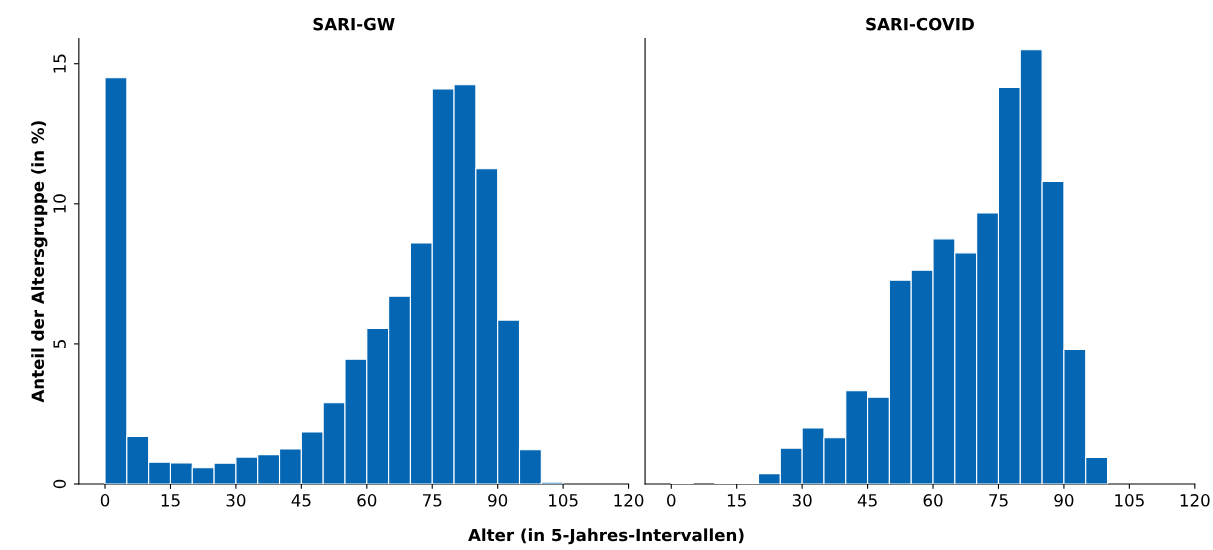 The image size is (1213, 550). What do you see at coordinates (920, 24) in the screenshot?
I see `chart-title: SARI-COVID` at bounding box center [920, 24].